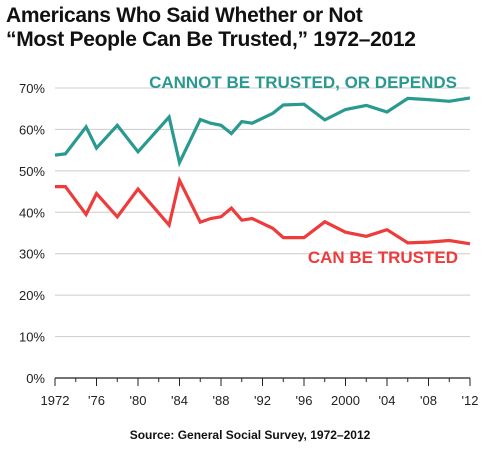  Describe the element at coordinates (32, 88) in the screenshot. I see `y-tick-label: 70%` at that location.